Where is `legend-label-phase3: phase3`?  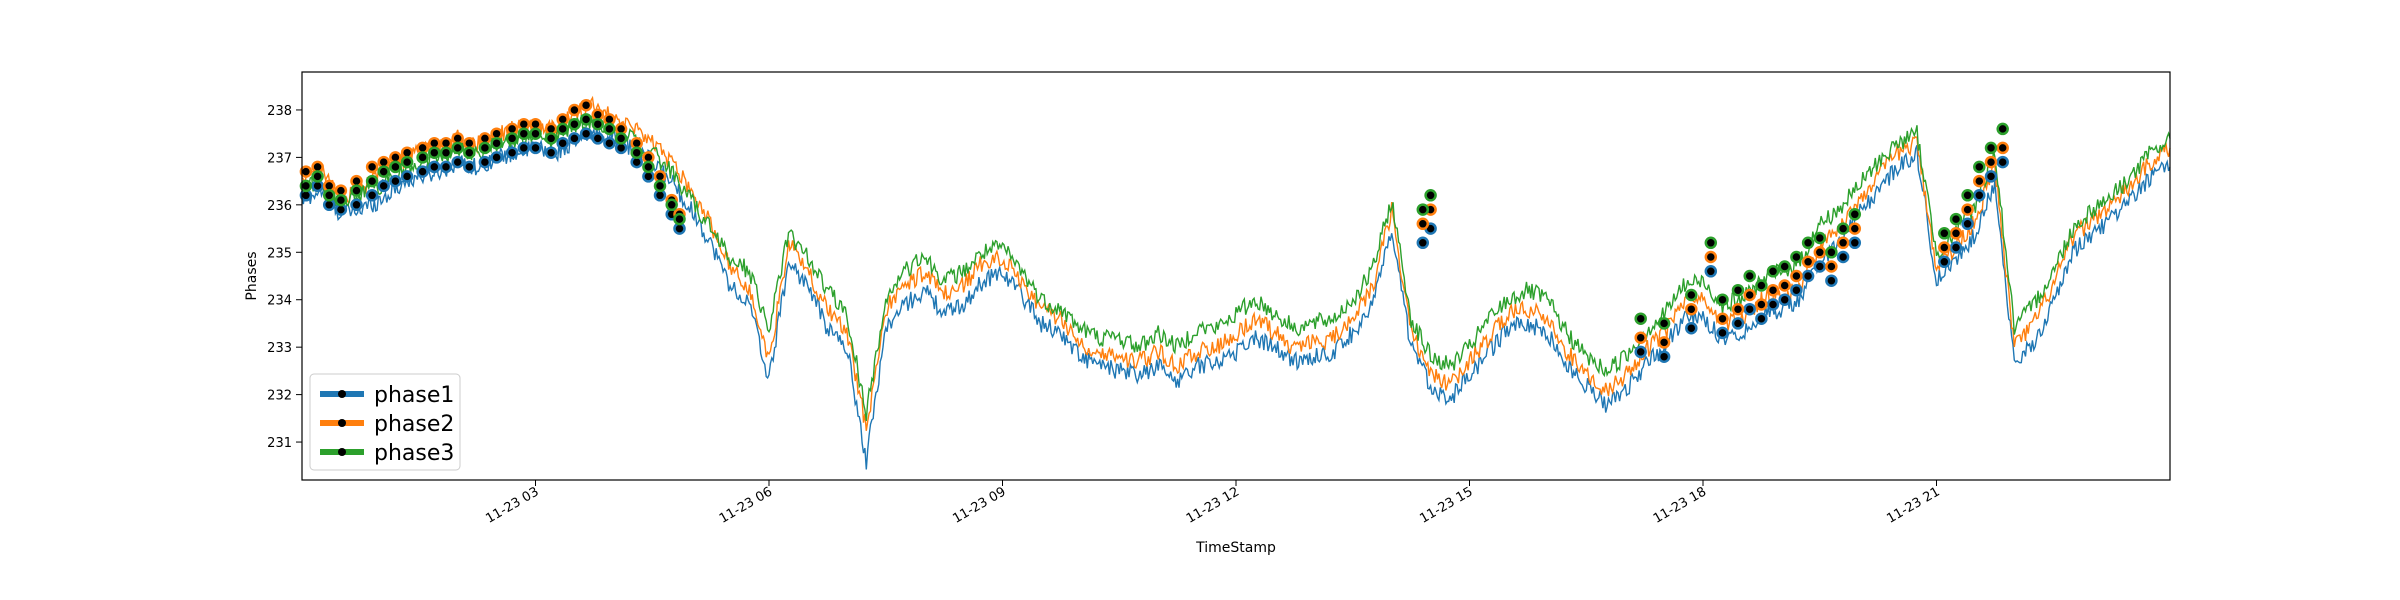
legend-label-phase3: phase3 is located at coordinates (414, 453).